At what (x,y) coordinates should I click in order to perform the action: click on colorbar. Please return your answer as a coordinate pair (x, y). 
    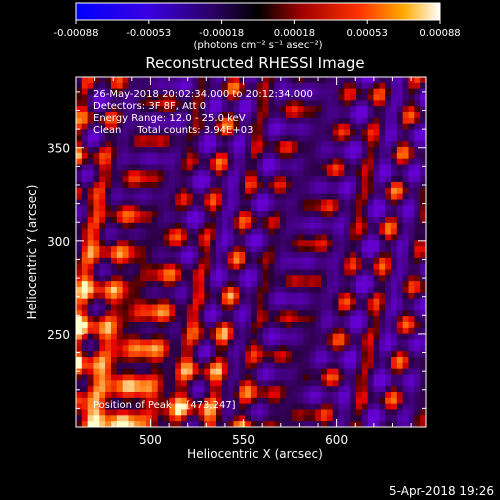
    Looking at the image, I should click on (258, 11).